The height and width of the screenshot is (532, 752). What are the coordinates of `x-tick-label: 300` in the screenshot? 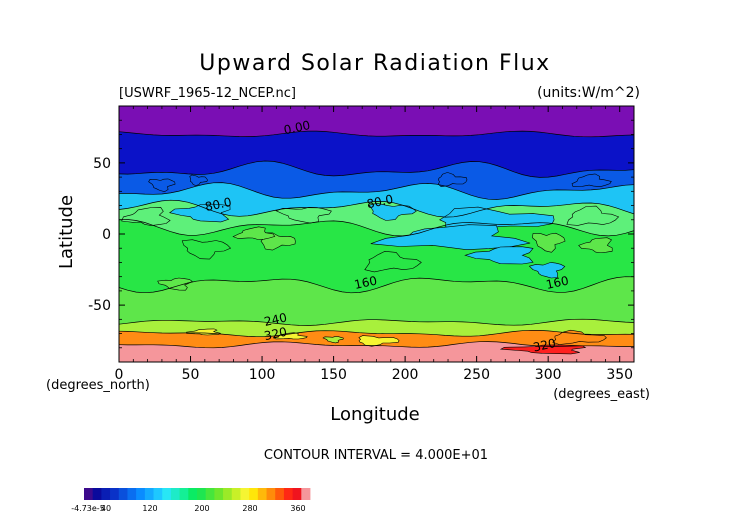 It's located at (548, 375).